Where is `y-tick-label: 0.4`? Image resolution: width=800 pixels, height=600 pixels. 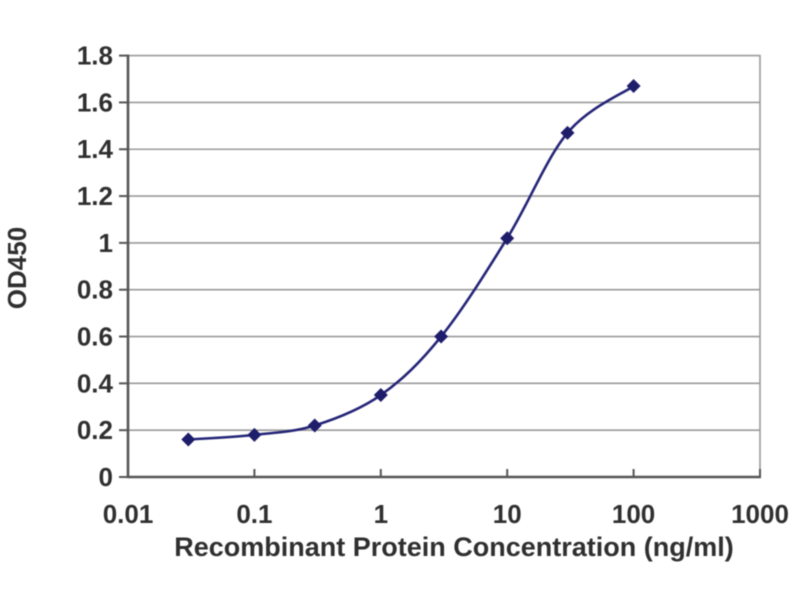
y-tick-label: 0.4 is located at coordinates (95, 383).